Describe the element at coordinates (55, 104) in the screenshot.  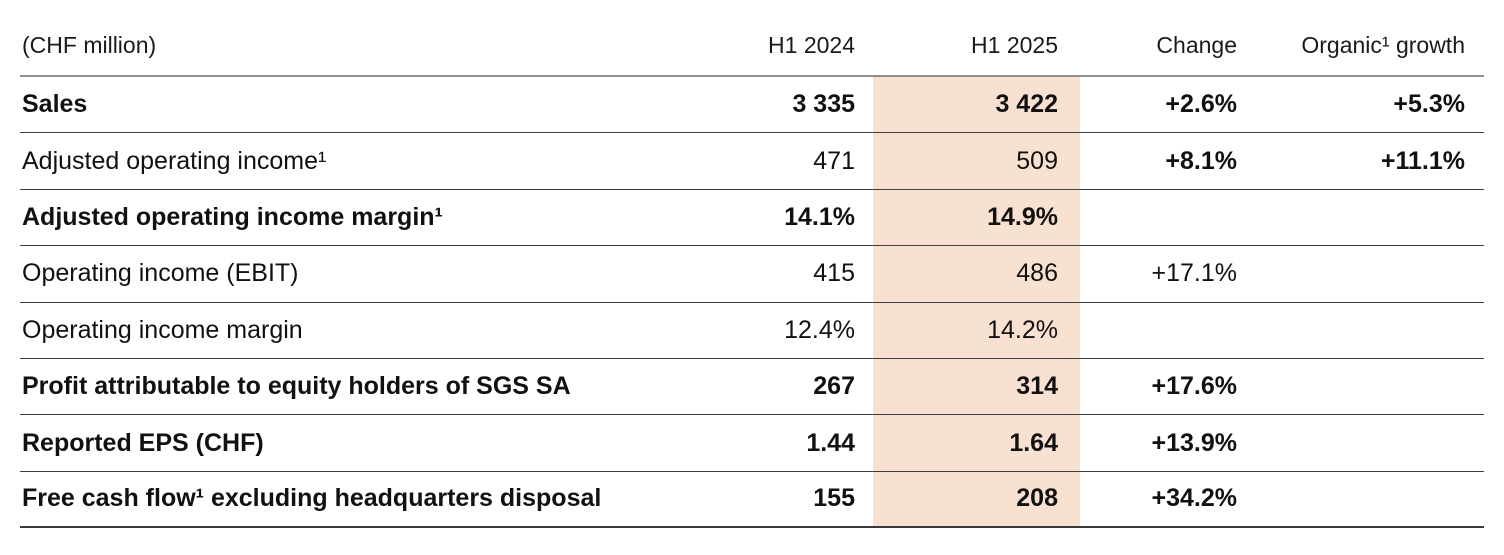
I see `row-label: Sales` at that location.